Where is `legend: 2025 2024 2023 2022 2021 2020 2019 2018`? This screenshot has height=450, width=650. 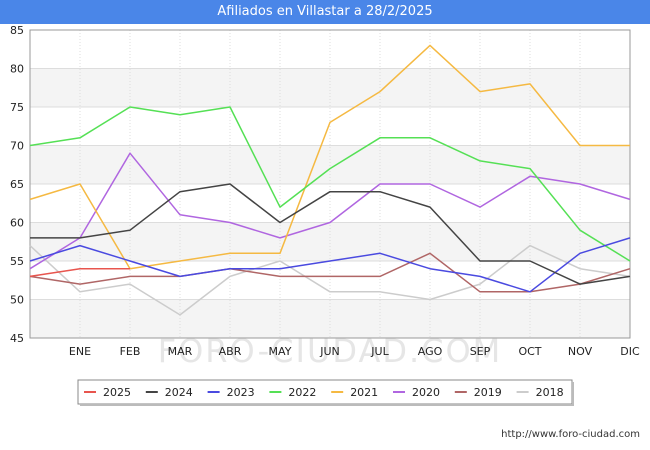
legend: 2025 2024 2023 2022 2021 2020 2019 2018 is located at coordinates (325, 392).